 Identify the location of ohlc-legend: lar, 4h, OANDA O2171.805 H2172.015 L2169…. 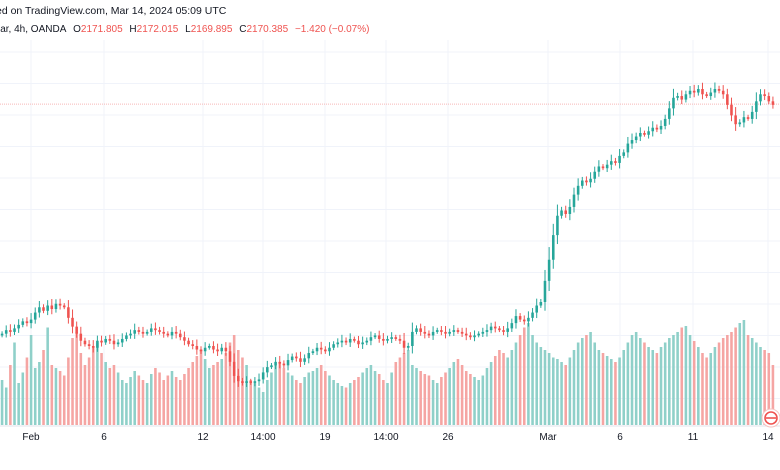
(184, 29).